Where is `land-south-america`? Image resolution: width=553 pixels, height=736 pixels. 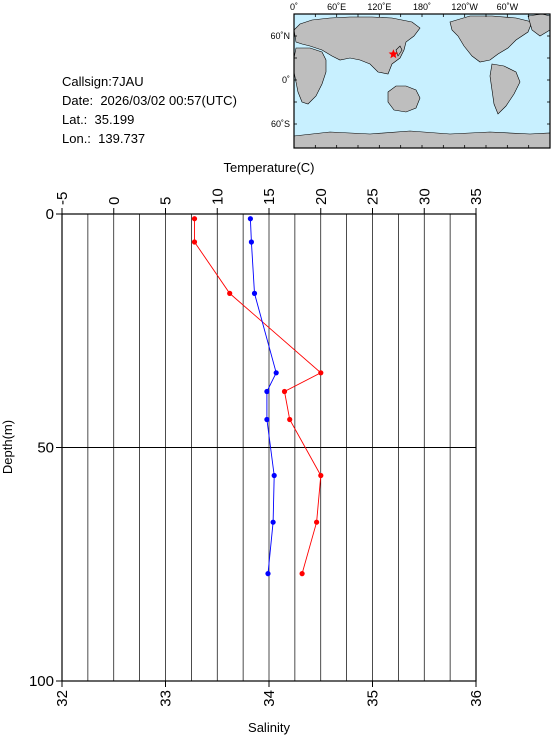
land-south-america is located at coordinates (505, 89).